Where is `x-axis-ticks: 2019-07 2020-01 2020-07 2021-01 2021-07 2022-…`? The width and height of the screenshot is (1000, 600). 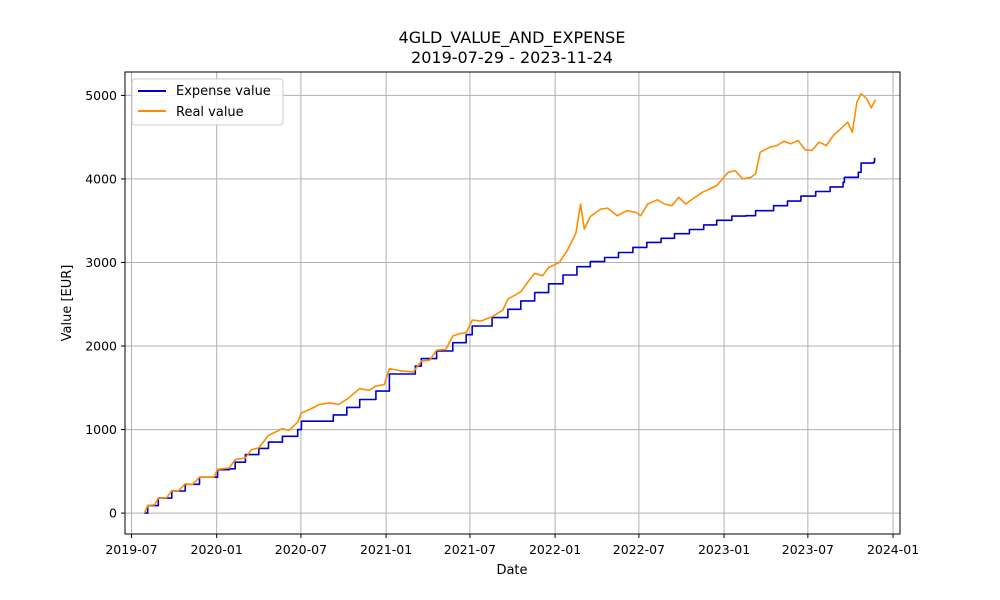
x-axis-ticks: 2019-07 2020-01 2020-07 2021-01 2021-07 2022-… is located at coordinates (512, 545).